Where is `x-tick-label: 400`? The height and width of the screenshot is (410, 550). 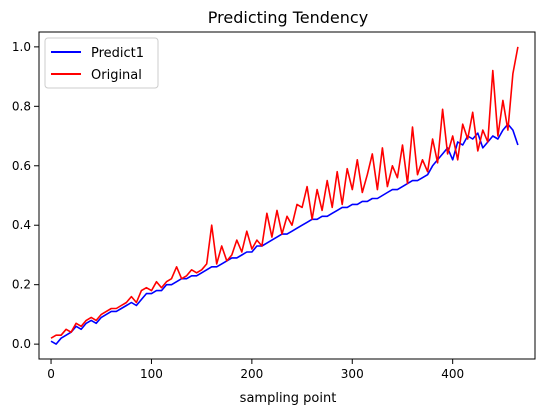
x-tick-label: 400 is located at coordinates (452, 374).